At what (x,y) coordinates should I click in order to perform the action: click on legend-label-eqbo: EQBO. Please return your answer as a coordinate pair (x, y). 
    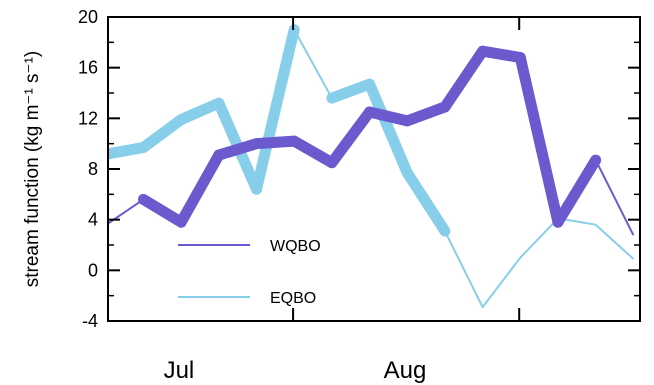
    Looking at the image, I should click on (293, 298).